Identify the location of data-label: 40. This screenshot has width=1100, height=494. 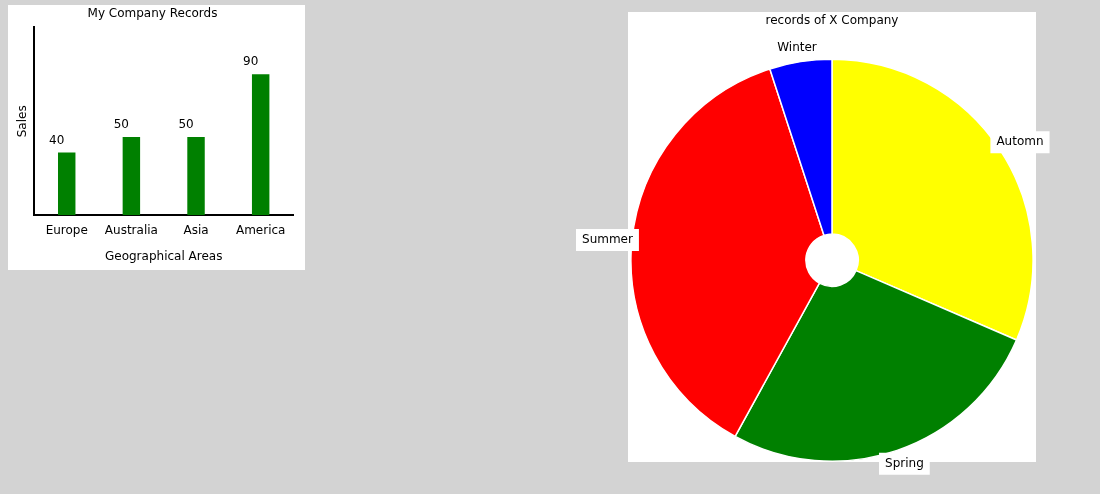
(57, 139).